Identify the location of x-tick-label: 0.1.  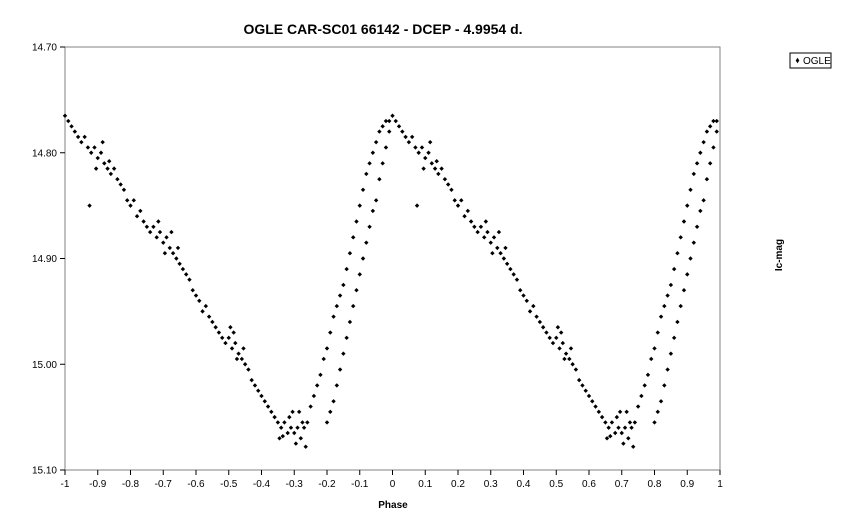
(425, 484).